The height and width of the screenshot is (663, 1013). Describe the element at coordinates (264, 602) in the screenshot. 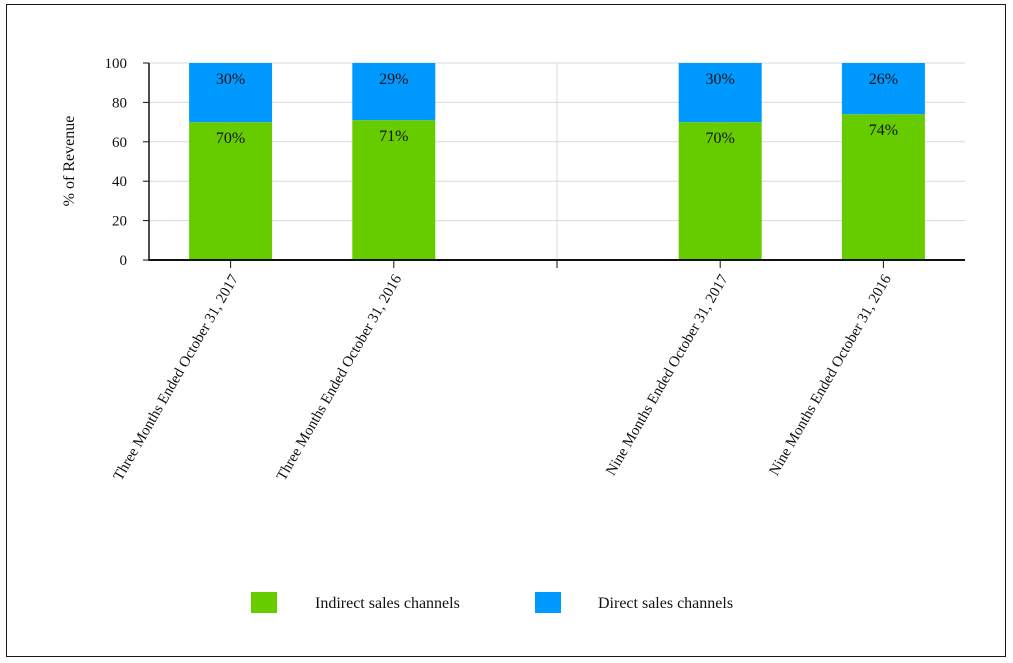

I see `legend-swatch-indirect` at that location.